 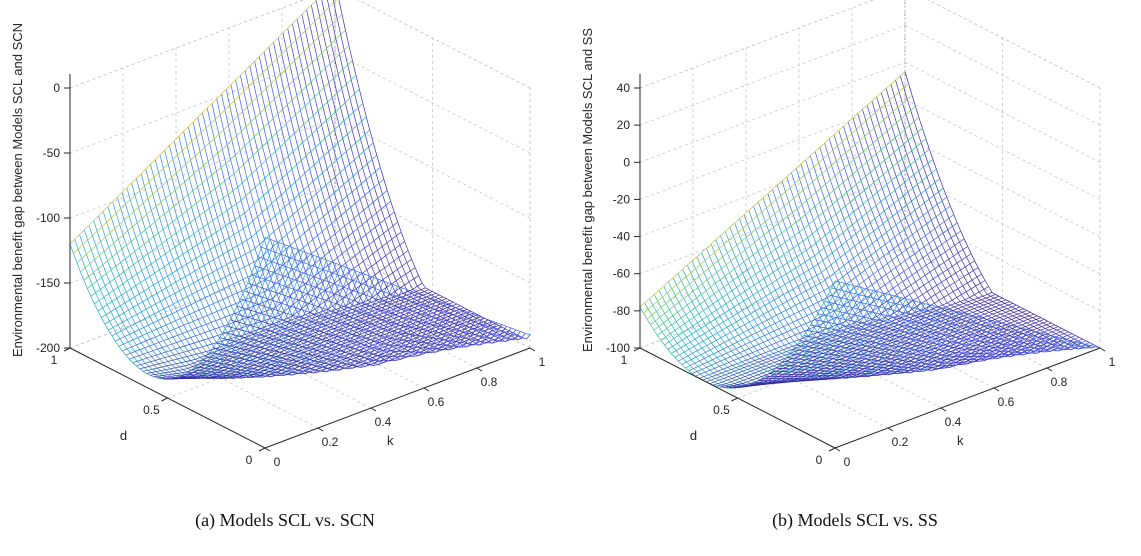 I want to click on z-tick-label: -80, so click(x=622, y=311).